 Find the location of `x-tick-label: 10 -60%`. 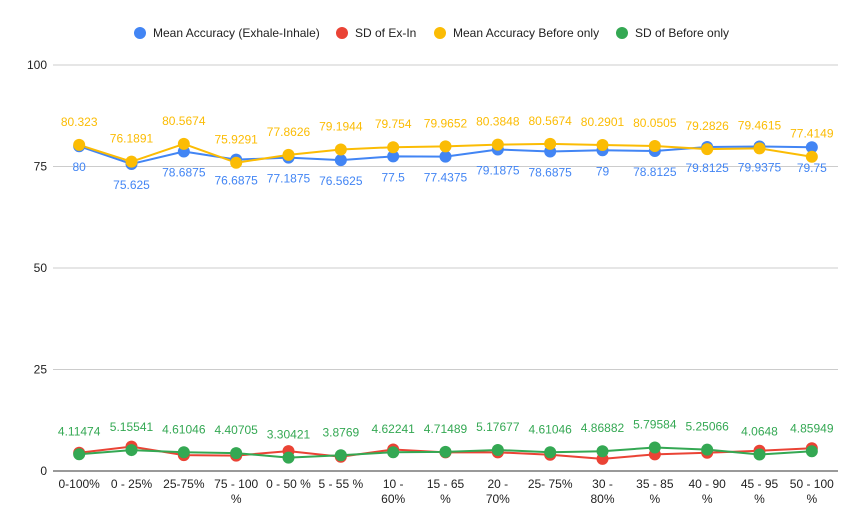

x-tick-label: 10 -60% is located at coordinates (393, 491).